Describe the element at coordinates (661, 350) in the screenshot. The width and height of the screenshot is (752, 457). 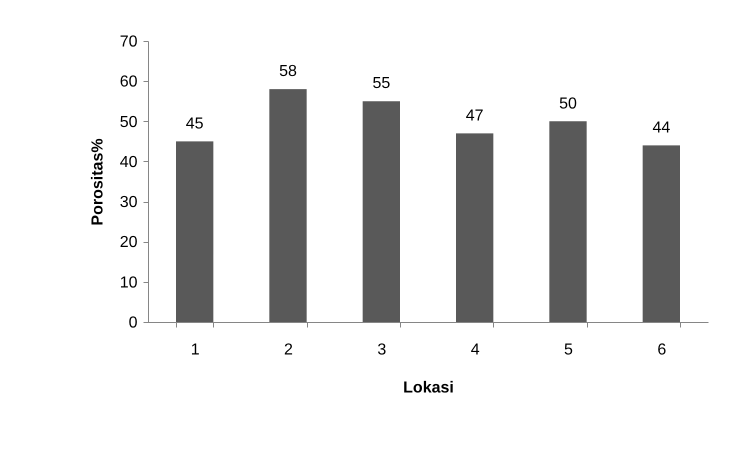
I see `x-tick-label: 6` at that location.